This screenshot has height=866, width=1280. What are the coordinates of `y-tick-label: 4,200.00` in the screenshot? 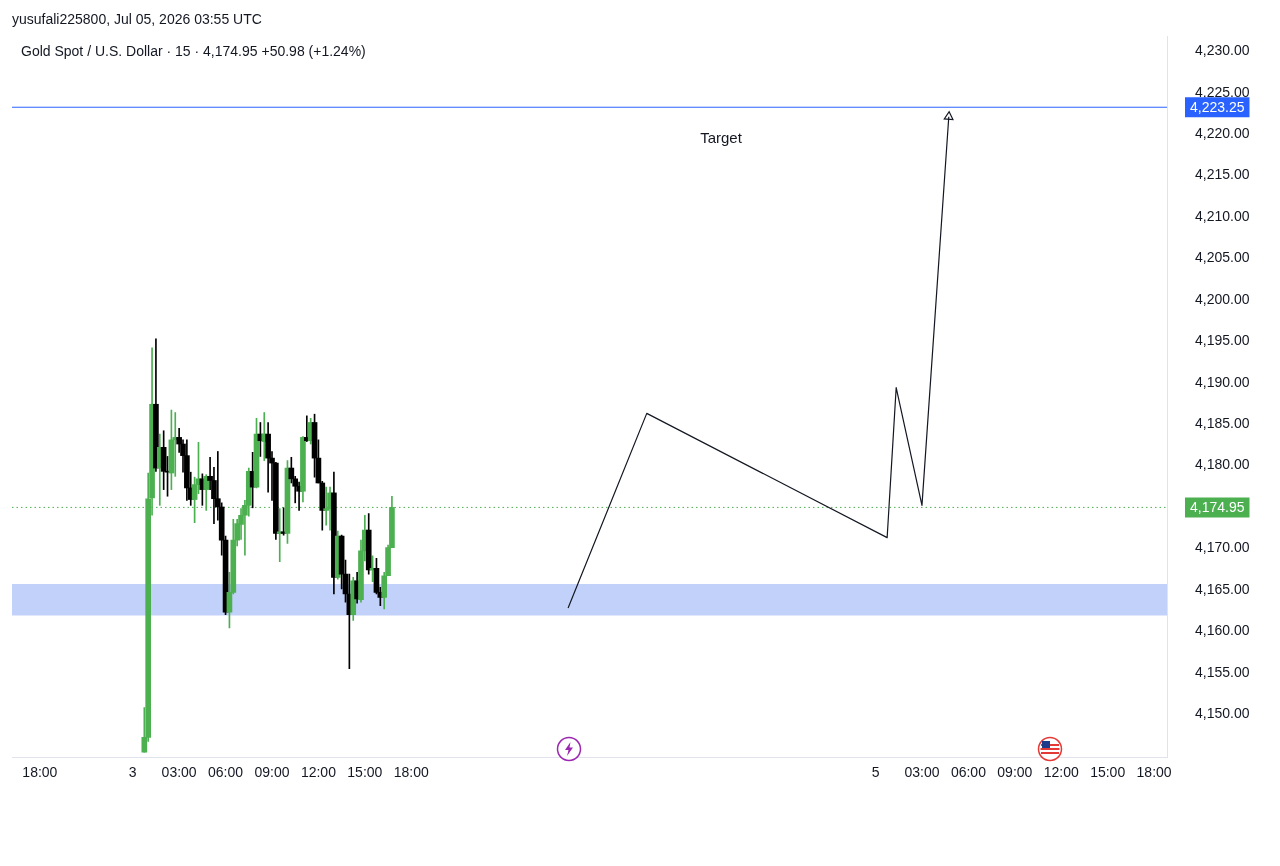 It's located at (1222, 298).